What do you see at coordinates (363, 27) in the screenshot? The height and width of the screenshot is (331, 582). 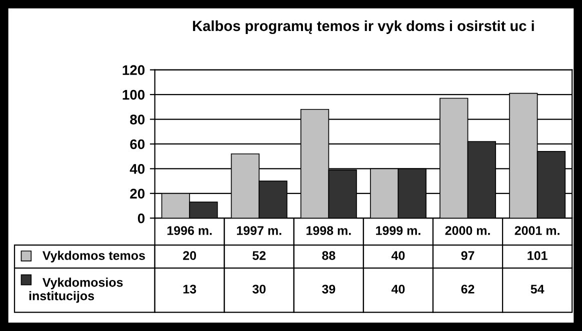 I see `chart-title: Kalbos programų temos ir vyk doms i osirstit uc i` at bounding box center [363, 27].